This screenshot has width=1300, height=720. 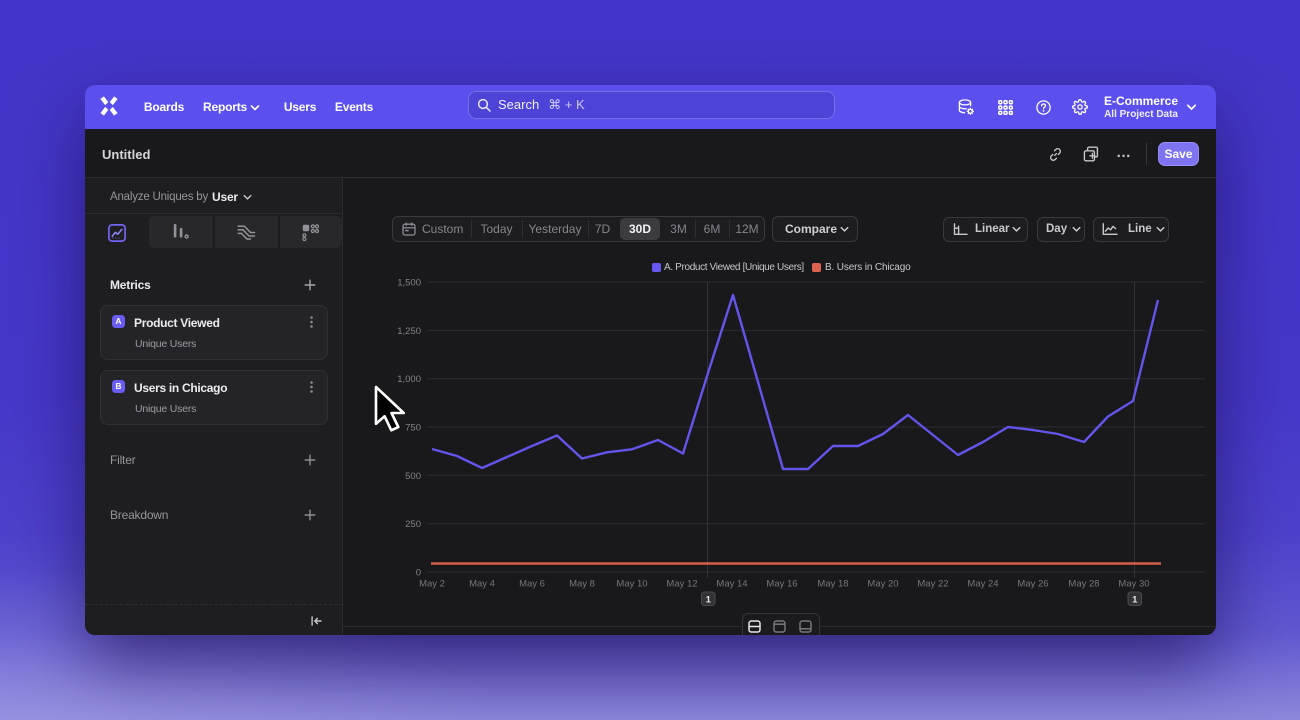 I want to click on svg-text: May 12, so click(x=681, y=584).